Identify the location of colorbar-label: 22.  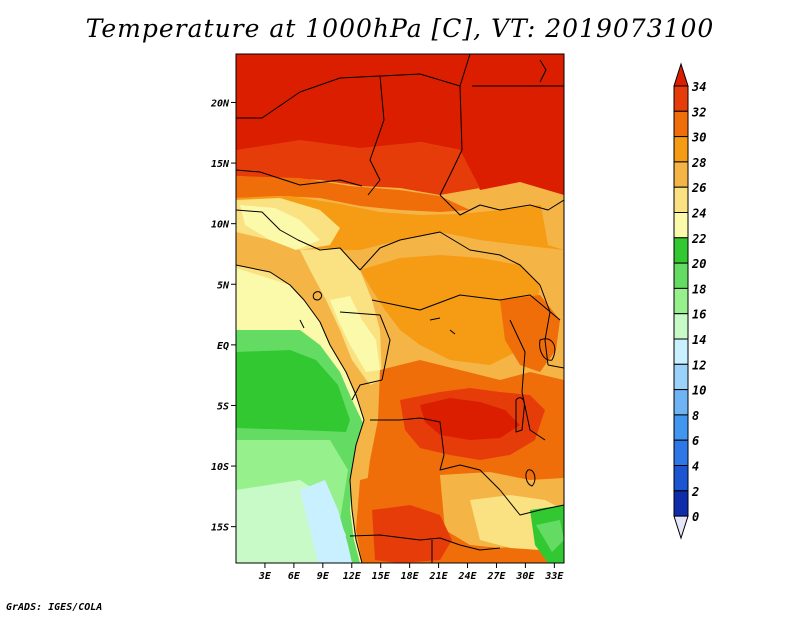
(698, 239).